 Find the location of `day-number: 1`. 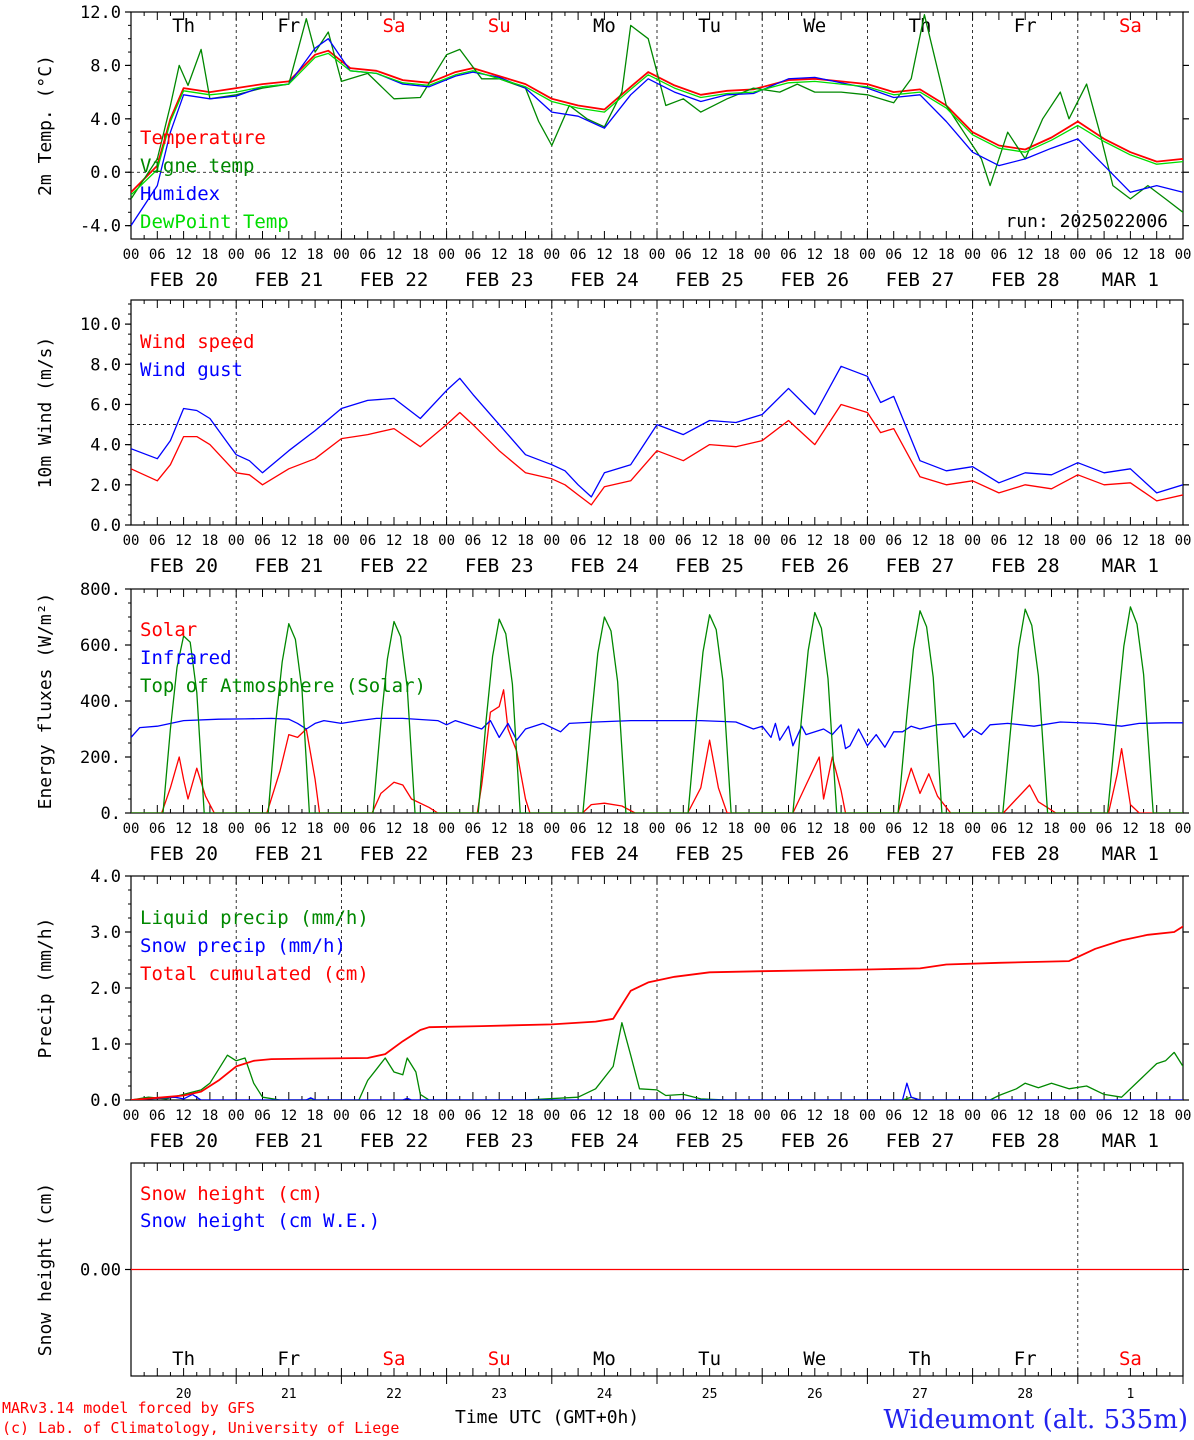

day-number: 1 is located at coordinates (1130, 1394).